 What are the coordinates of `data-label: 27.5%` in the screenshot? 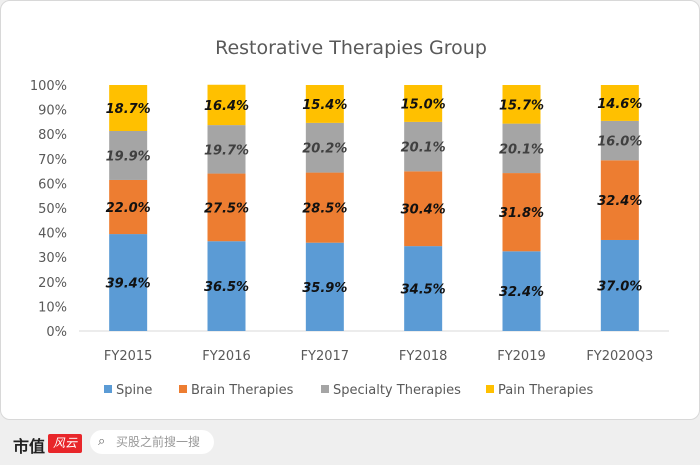 It's located at (226, 208).